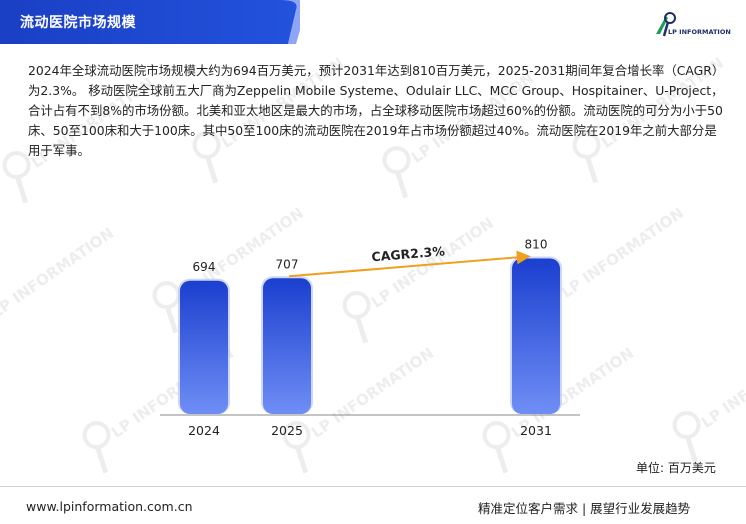  Describe the element at coordinates (699, 32) in the screenshot. I see `logo-text: LP INFORMATION` at that location.